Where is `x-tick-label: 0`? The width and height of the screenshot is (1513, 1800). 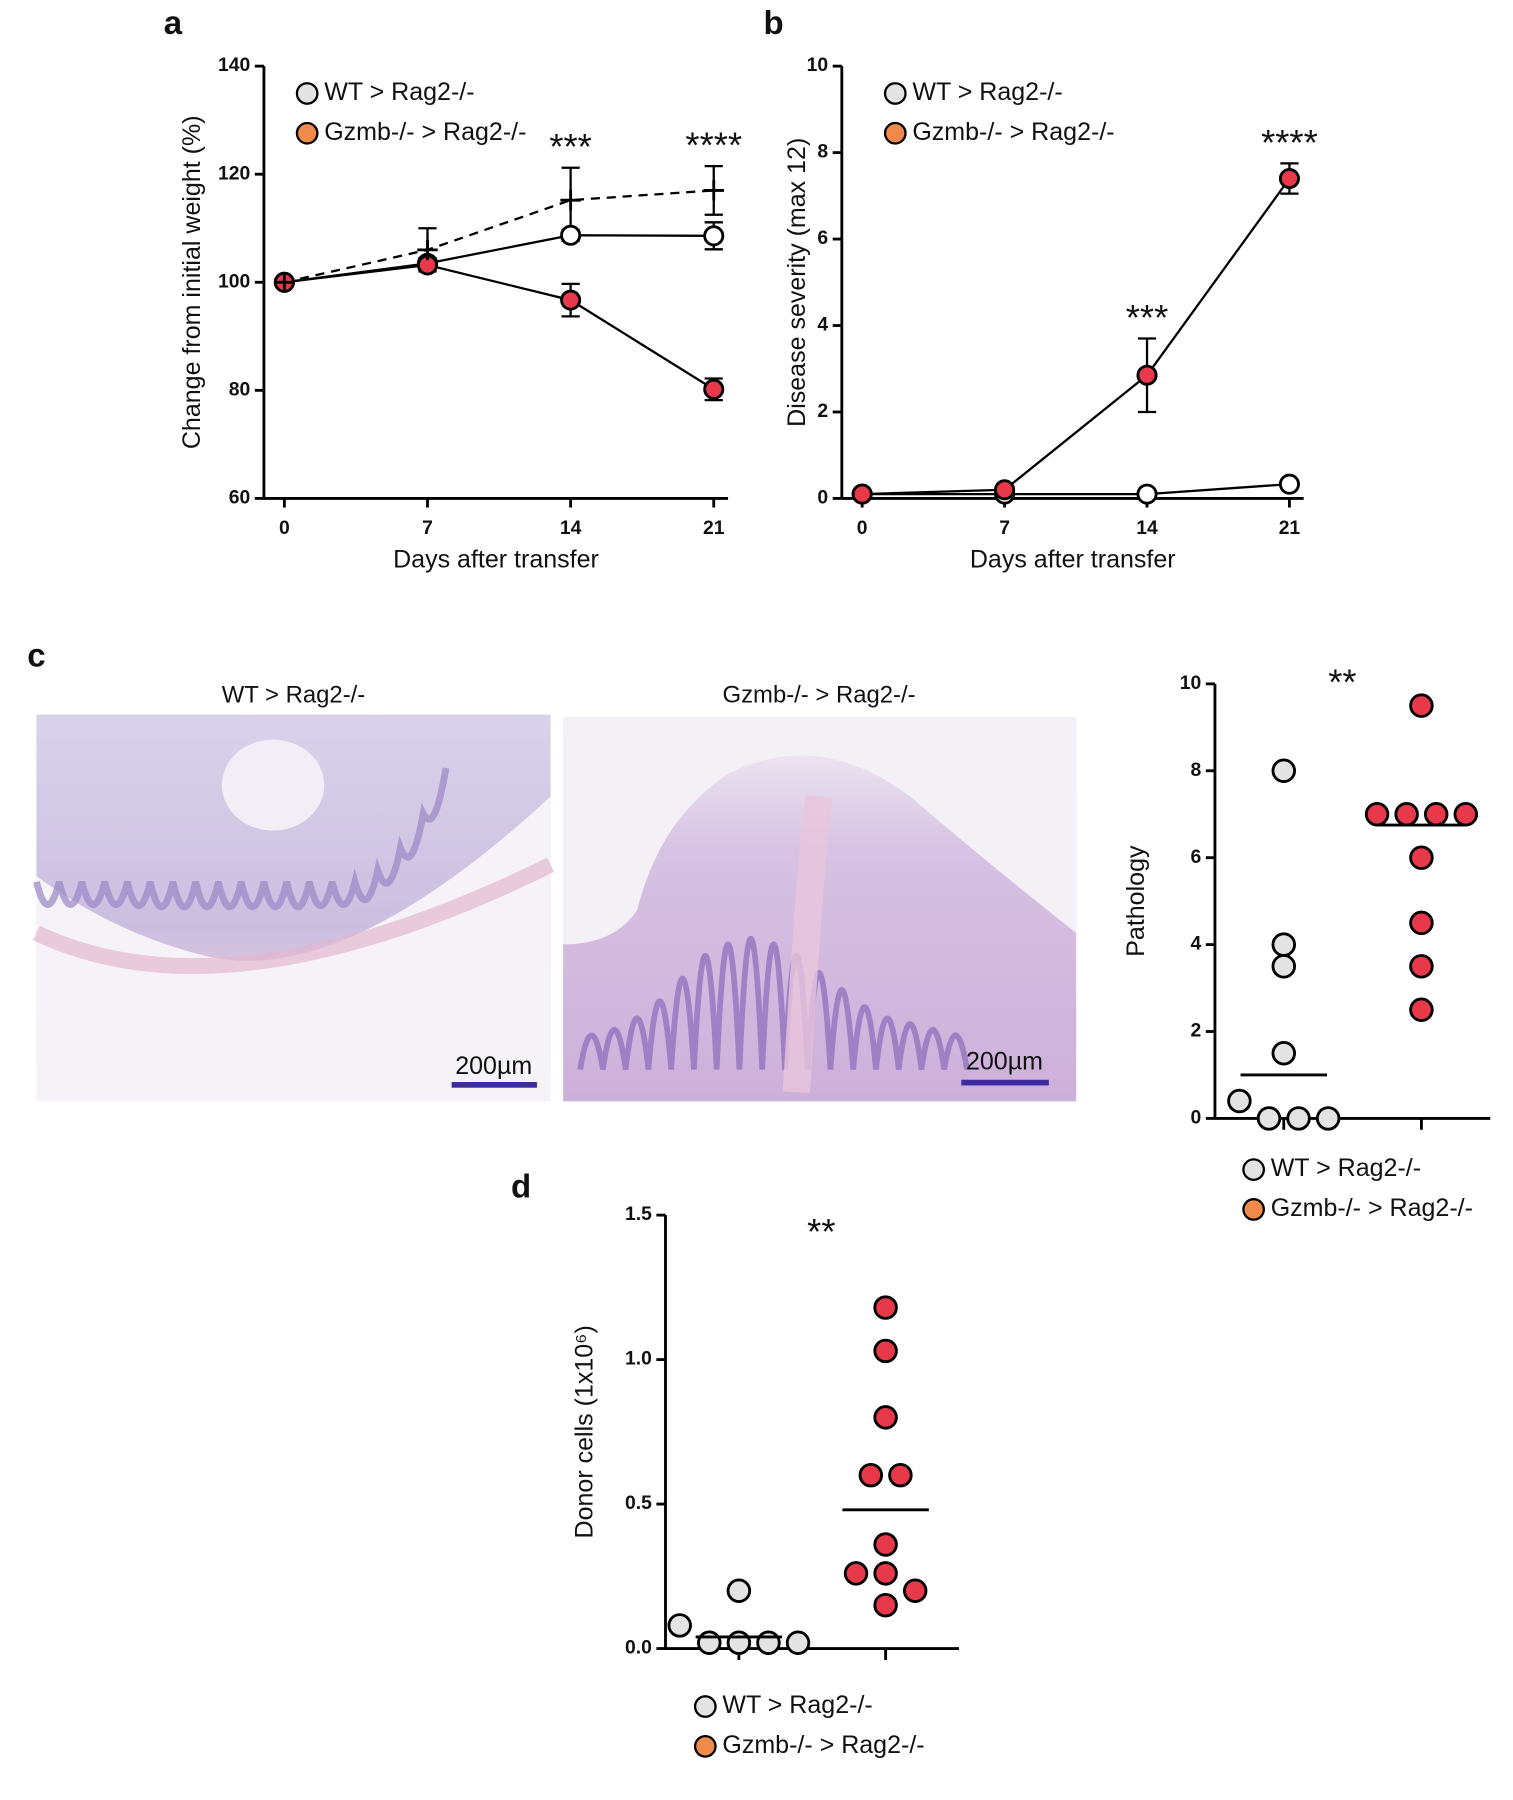 x-tick-label: 0 is located at coordinates (862, 528).